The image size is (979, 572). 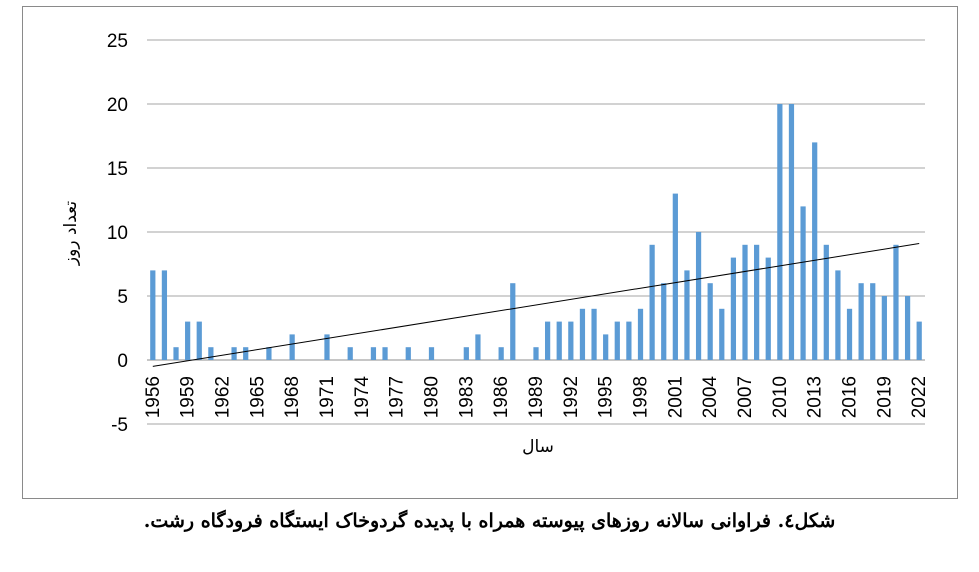 I want to click on x-tick-label: 1998, so click(x=641, y=397).